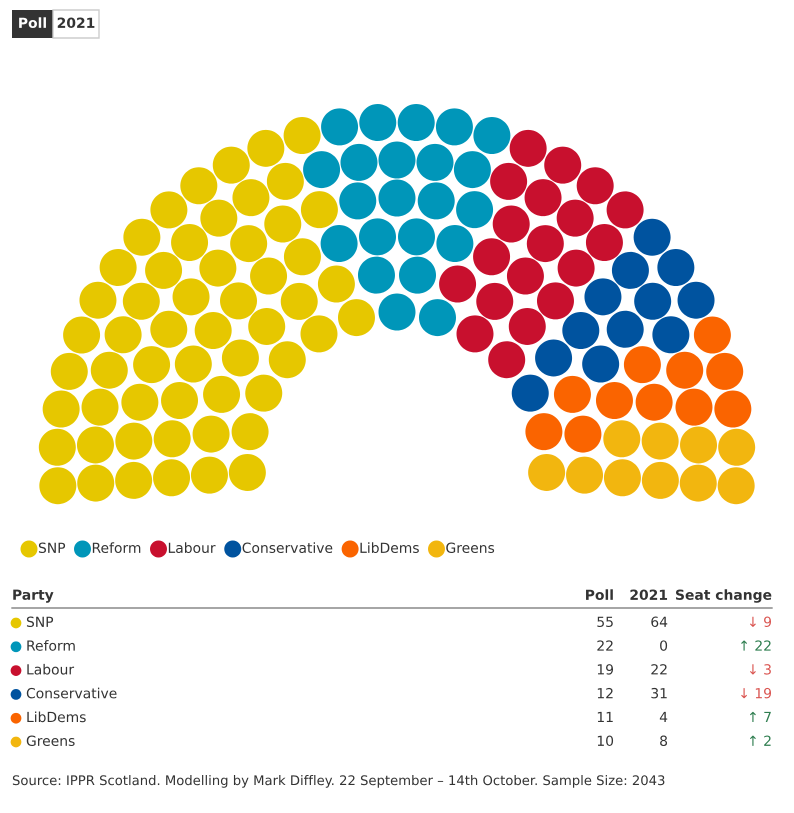  What do you see at coordinates (724, 596) in the screenshot?
I see `text: Seat change` at bounding box center [724, 596].